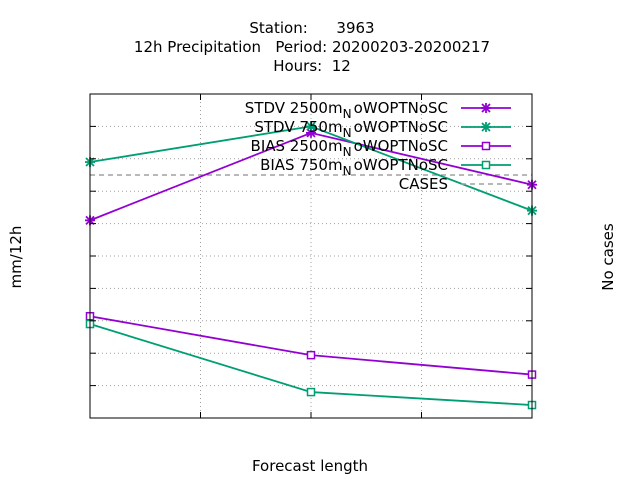 This screenshot has height=480, width=640. I want to click on legend-label-3: BIAS 750mN oWOPTNoSC, so click(354, 167).